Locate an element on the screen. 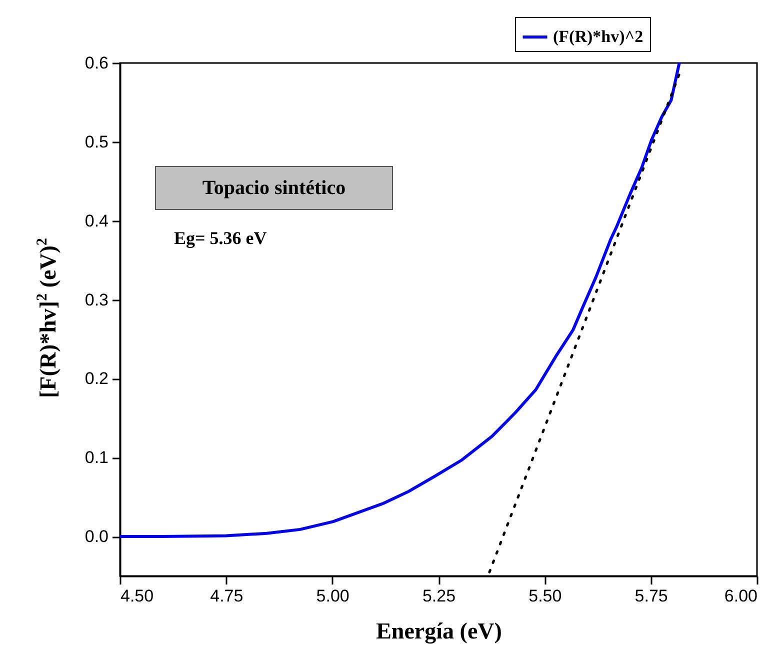 The image size is (778, 670). x-tick-label: 5.25 is located at coordinates (439, 596).